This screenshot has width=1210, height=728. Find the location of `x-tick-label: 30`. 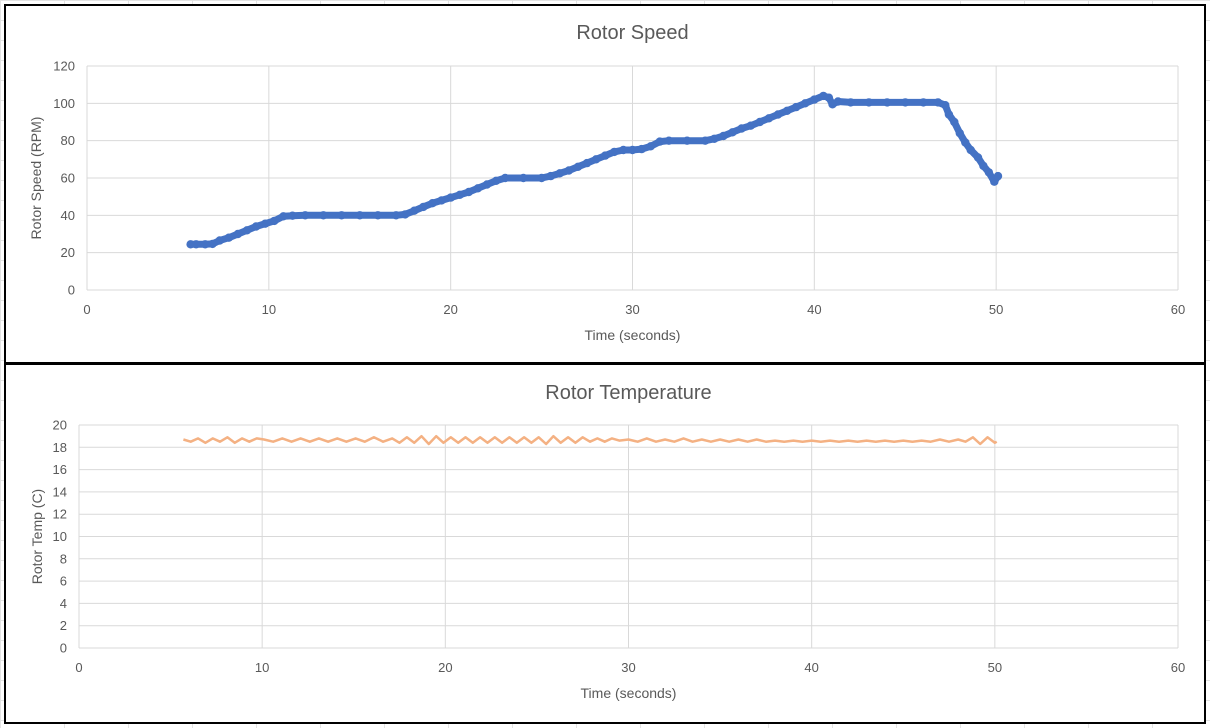

x-tick-label: 30 is located at coordinates (628, 667).